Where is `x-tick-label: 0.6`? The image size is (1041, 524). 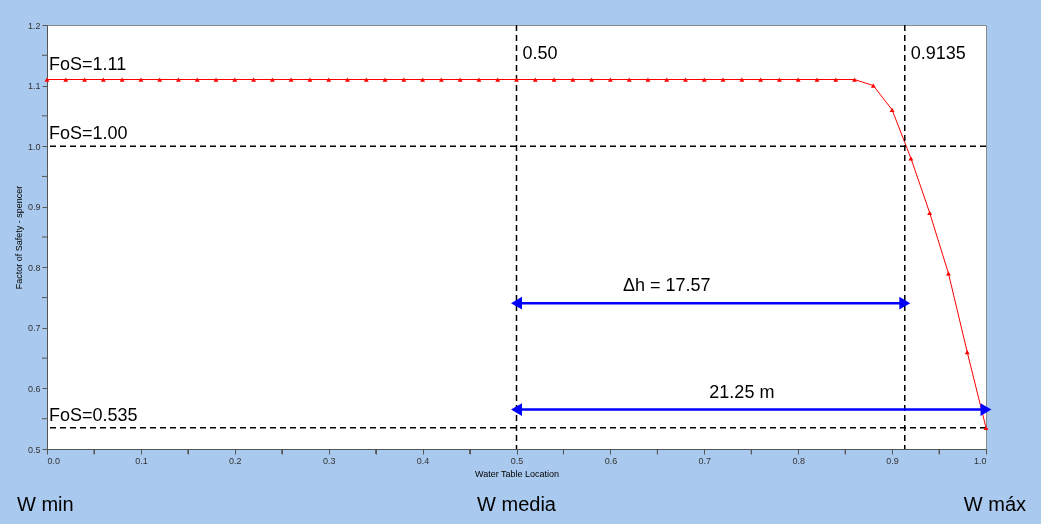 x-tick-label: 0.6 is located at coordinates (611, 460).